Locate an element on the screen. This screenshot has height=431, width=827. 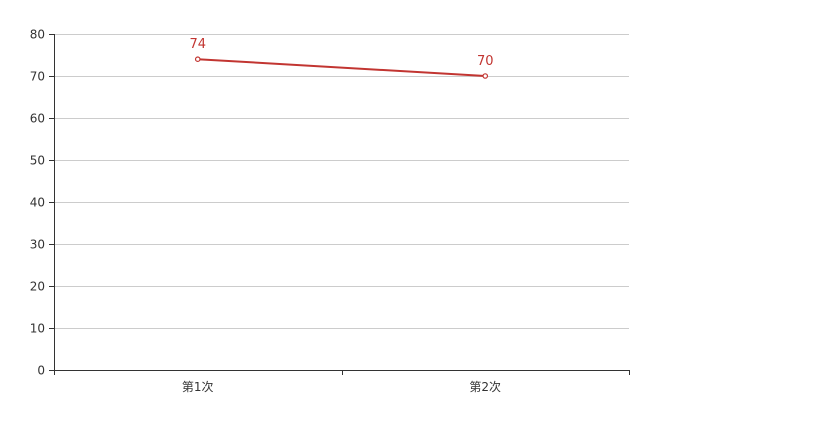
y-axis-tick-labels: 0 10 20 30 40 50 60 70 80 is located at coordinates (37, 203).